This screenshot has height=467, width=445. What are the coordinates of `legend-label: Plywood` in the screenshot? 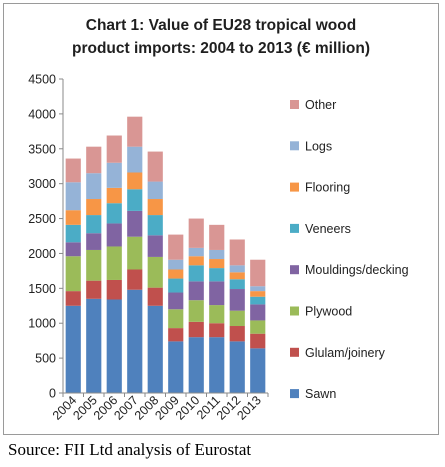 It's located at (328, 312).